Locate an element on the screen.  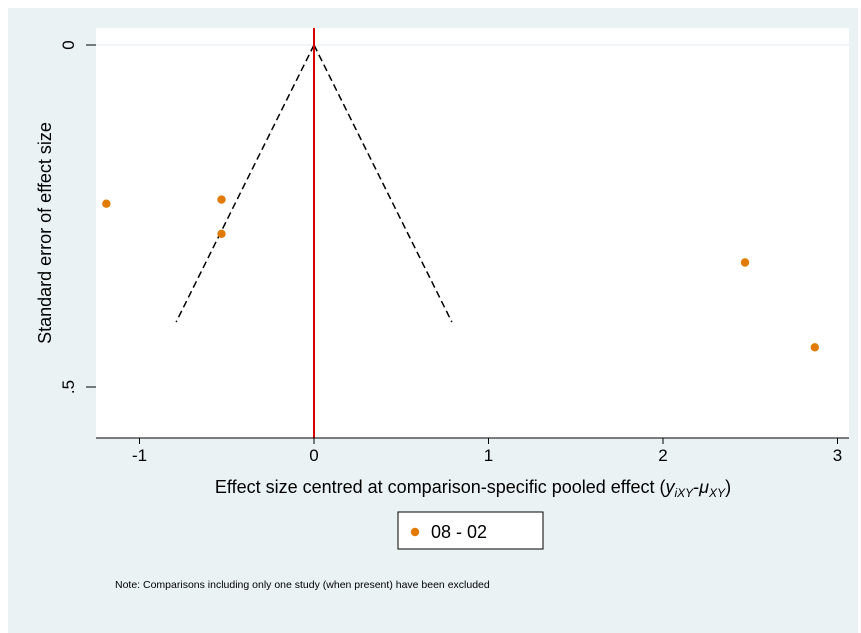
x-tick-label-1: 1 is located at coordinates (488, 455).